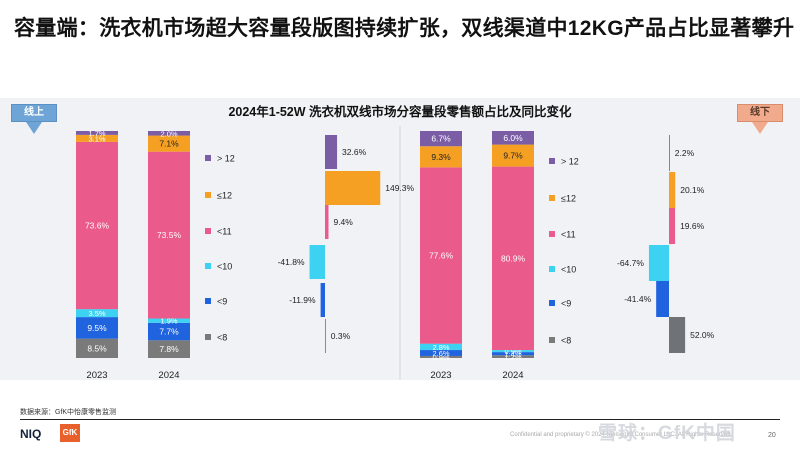  I want to click on data-label: 3.1%, so click(96, 138).